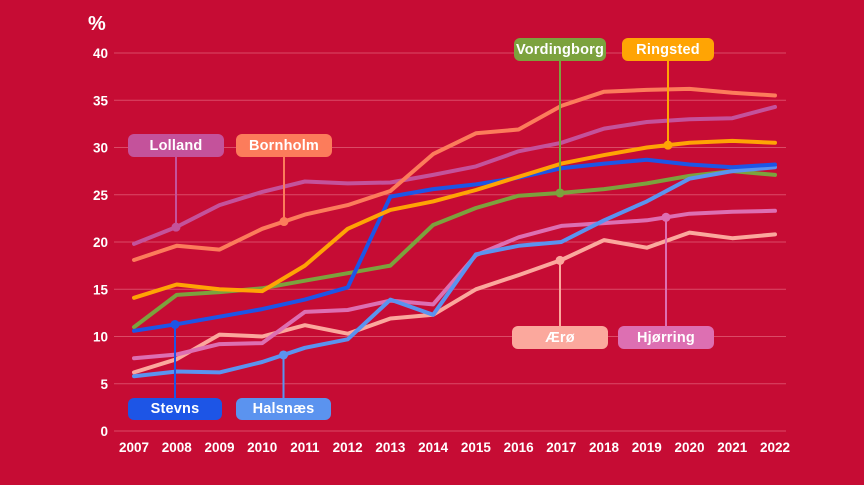  Describe the element at coordinates (101, 195) in the screenshot. I see `y-tick-label: 25` at that location.